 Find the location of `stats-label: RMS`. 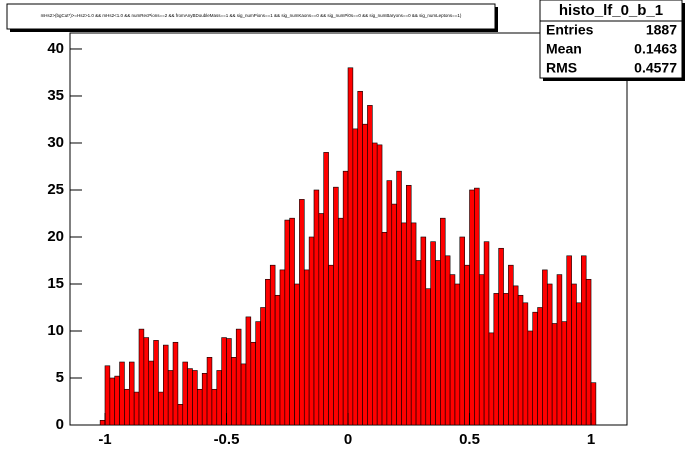

stats-label: RMS is located at coordinates (561, 68).